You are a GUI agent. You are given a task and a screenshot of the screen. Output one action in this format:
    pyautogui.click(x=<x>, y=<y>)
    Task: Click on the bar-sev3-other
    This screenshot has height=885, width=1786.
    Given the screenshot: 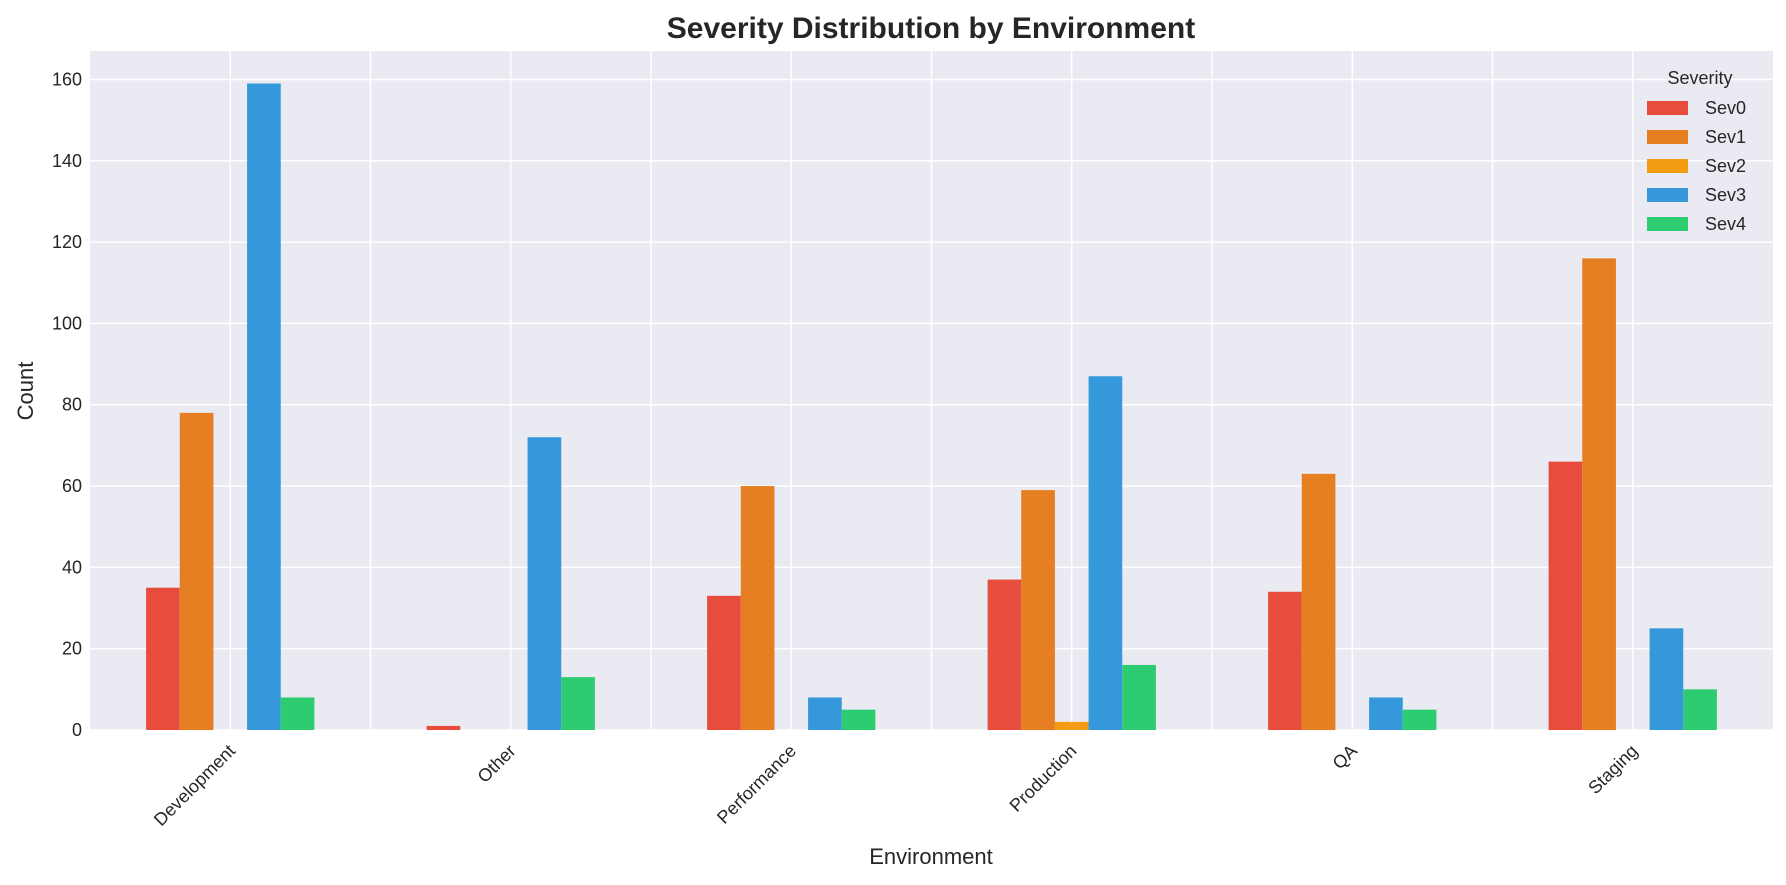 What is the action you would take?
    pyautogui.click(x=544, y=583)
    